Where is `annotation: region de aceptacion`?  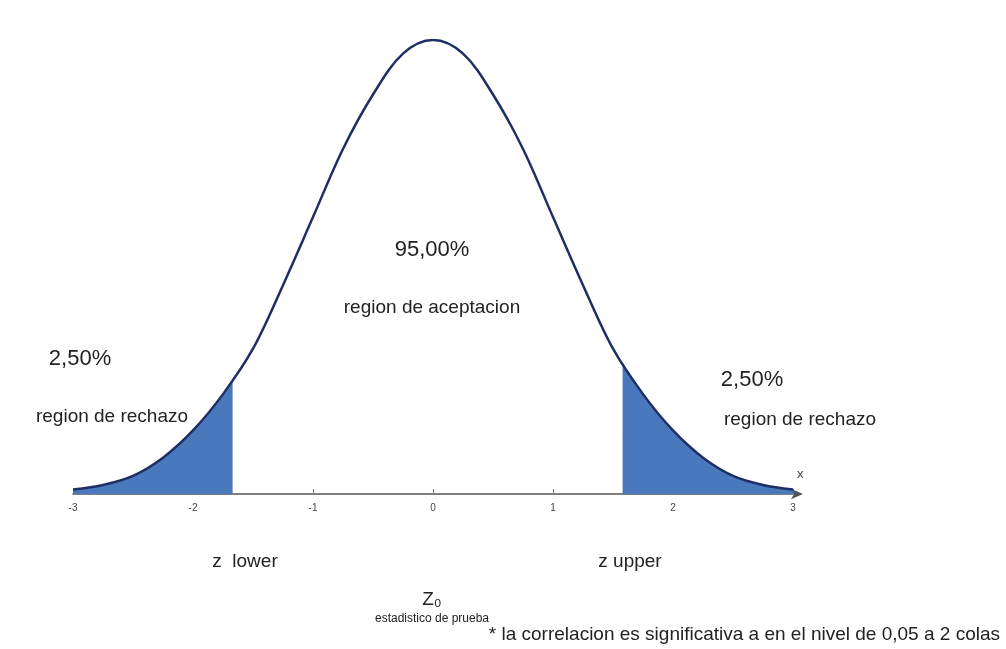
annotation: region de aceptacion is located at coordinates (432, 306).